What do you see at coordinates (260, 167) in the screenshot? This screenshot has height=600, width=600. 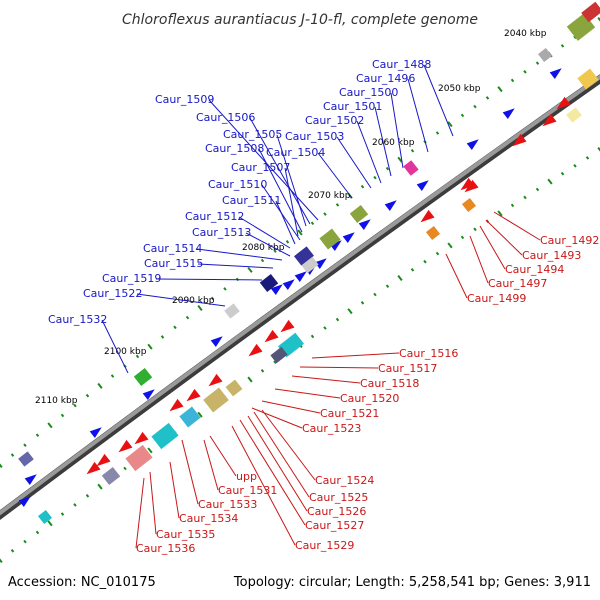 I see `gene-label-forward: Caur_1507` at bounding box center [260, 167].